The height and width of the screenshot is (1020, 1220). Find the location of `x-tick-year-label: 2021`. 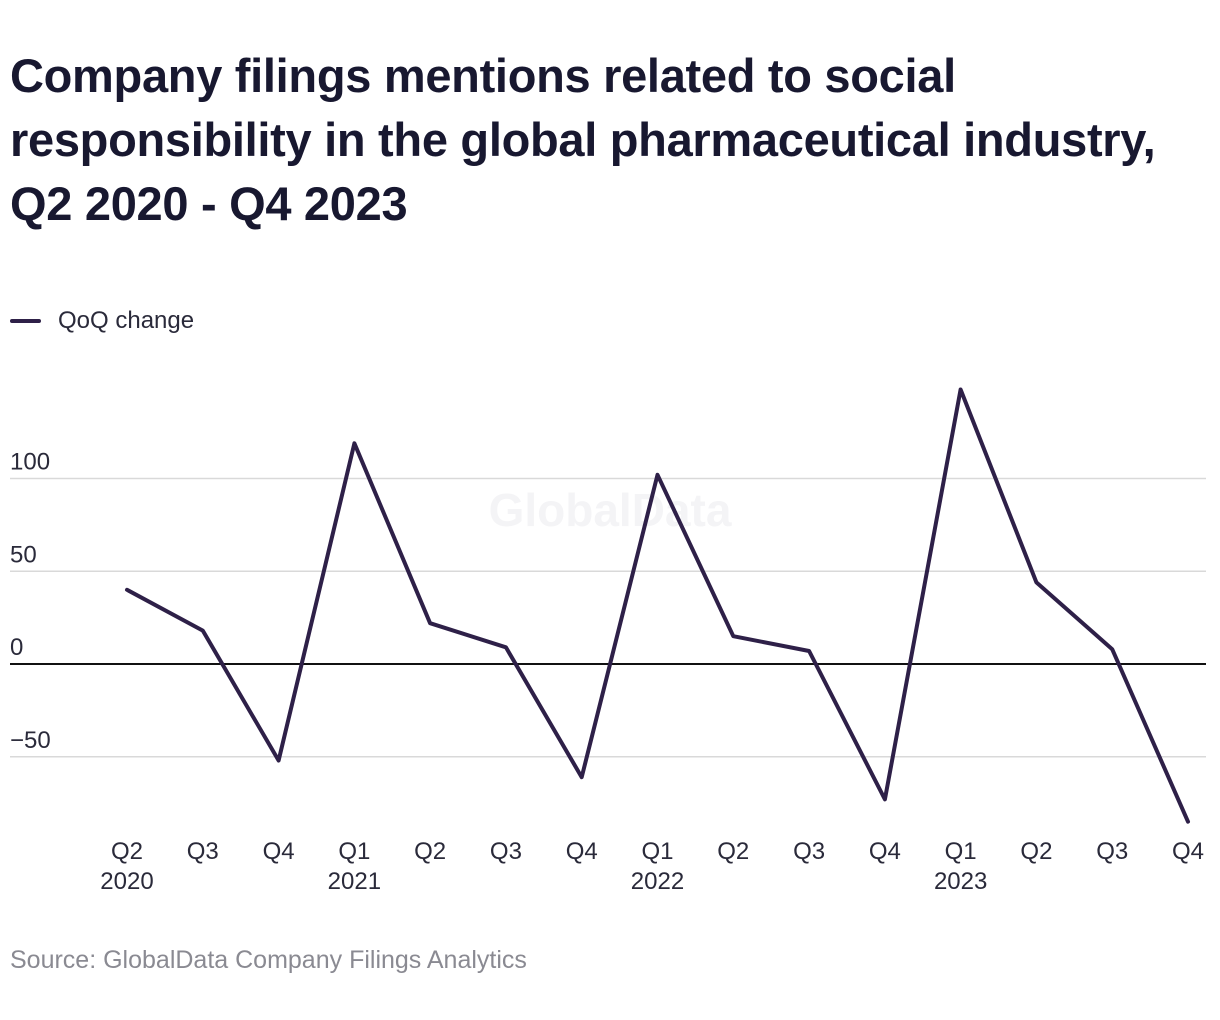

x-tick-year-label: 2021 is located at coordinates (354, 881).